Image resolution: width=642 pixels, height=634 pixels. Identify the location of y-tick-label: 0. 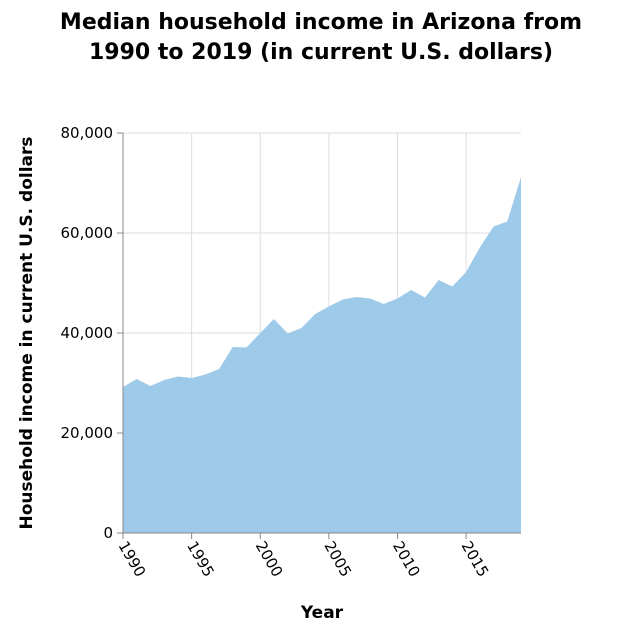
(108, 533).